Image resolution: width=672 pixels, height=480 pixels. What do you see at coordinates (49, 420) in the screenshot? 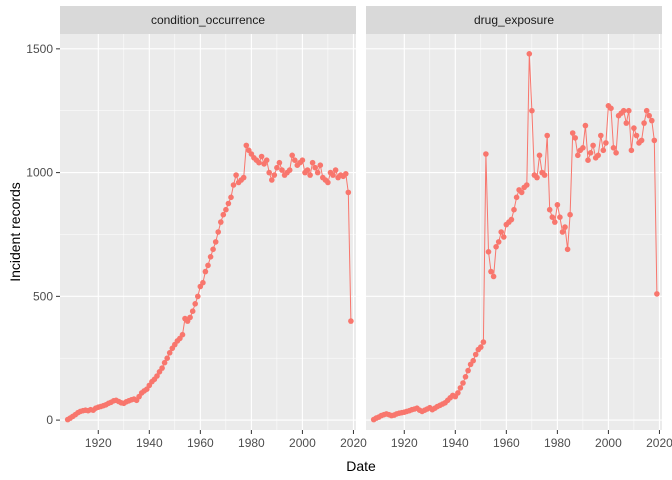
I see `y-tick-label: 0` at bounding box center [49, 420].